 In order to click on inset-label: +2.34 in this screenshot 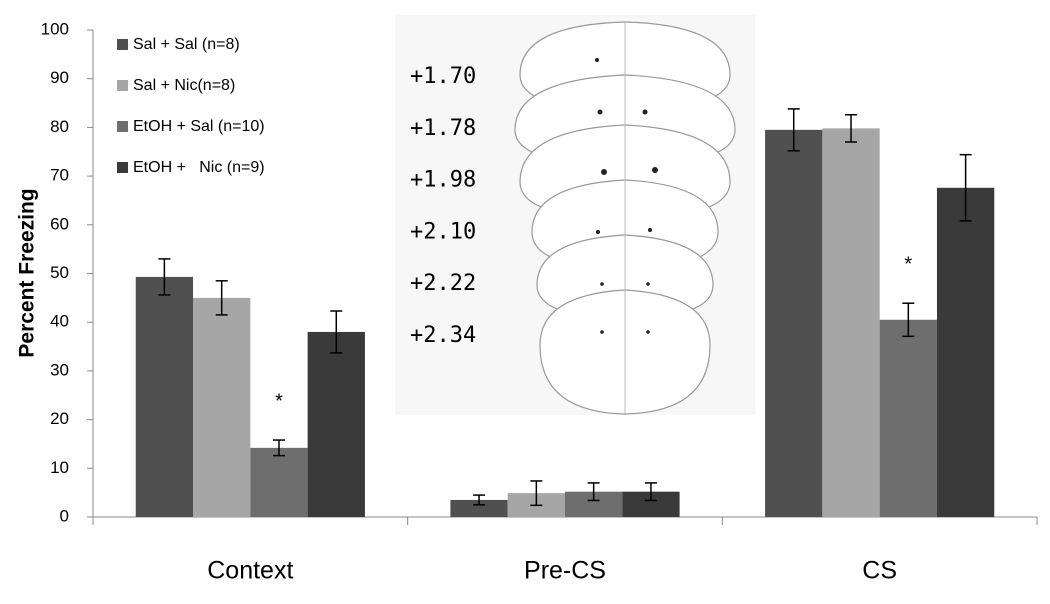, I will do `click(443, 335)`.